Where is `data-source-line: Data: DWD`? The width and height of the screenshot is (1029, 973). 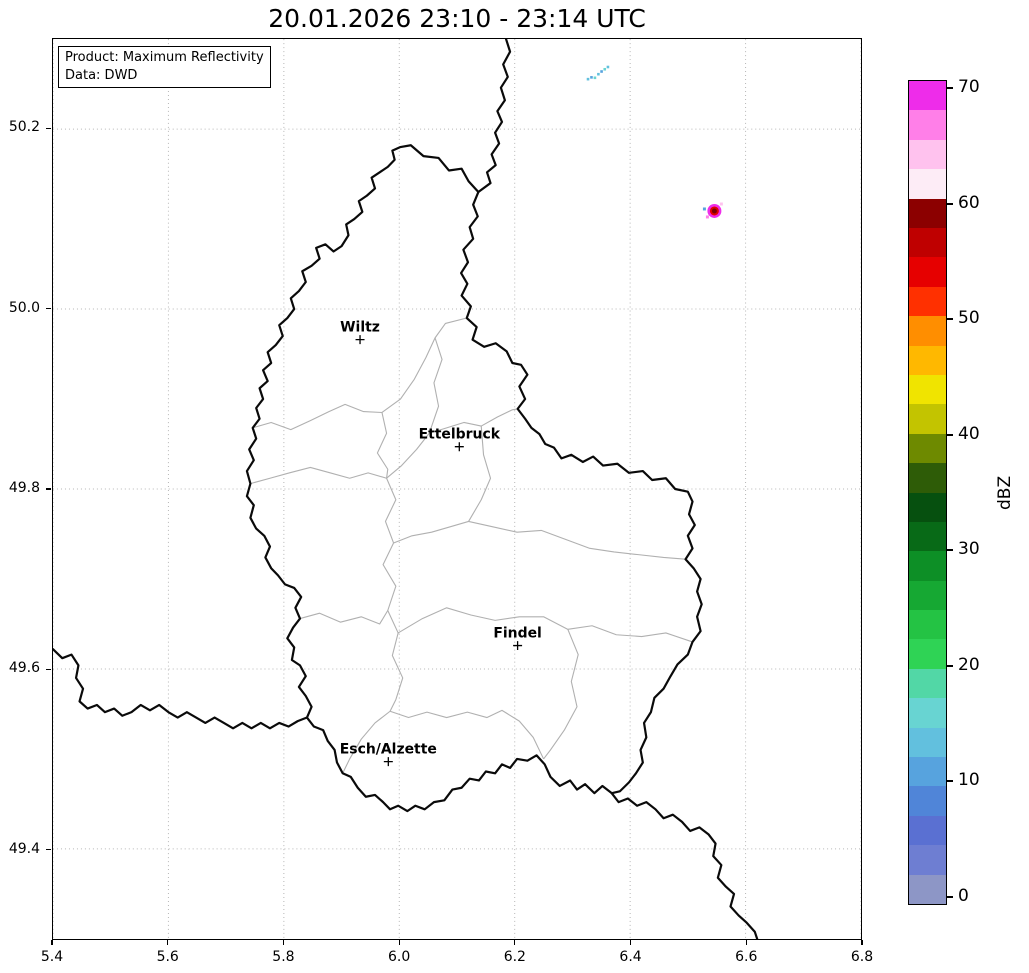
data-source-line: Data: DWD is located at coordinates (101, 75).